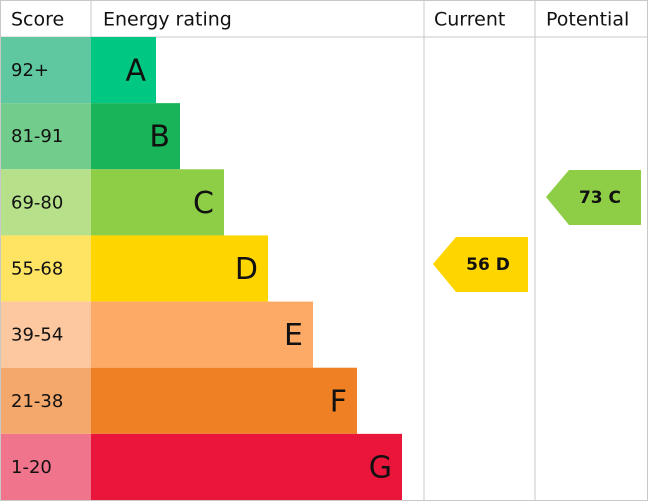 The width and height of the screenshot is (648, 501). What do you see at coordinates (37, 335) in the screenshot?
I see `score-label: 39-54` at bounding box center [37, 335].